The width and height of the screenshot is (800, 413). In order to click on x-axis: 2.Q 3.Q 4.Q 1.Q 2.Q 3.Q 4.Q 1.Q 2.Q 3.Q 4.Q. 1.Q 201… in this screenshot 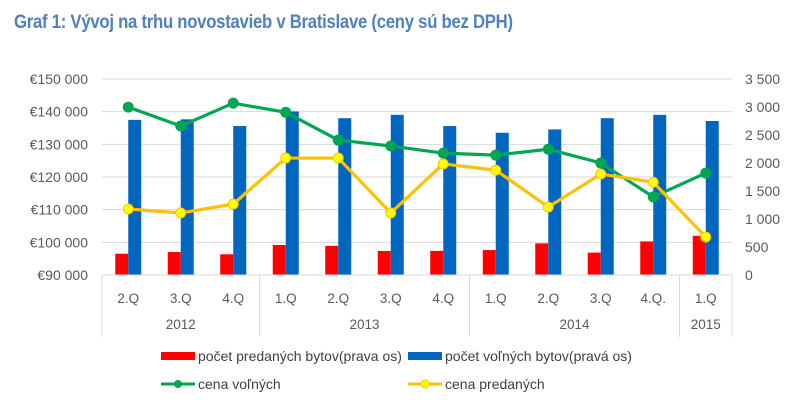, I will do `click(417, 305)`.